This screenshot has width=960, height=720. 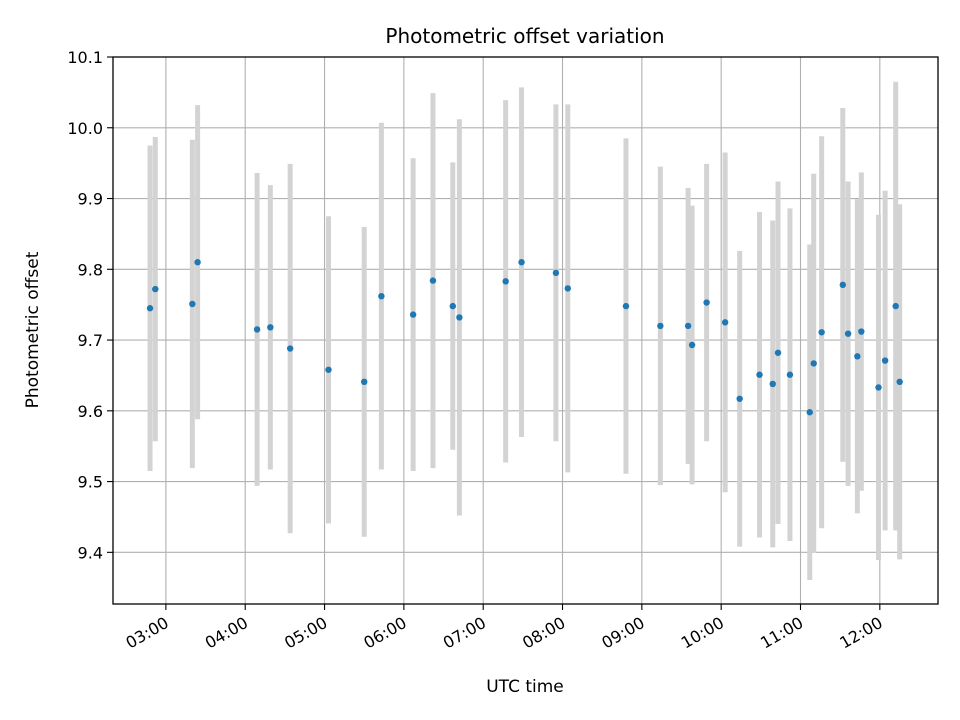 I want to click on x-axis-label: UTC time, so click(x=525, y=687).